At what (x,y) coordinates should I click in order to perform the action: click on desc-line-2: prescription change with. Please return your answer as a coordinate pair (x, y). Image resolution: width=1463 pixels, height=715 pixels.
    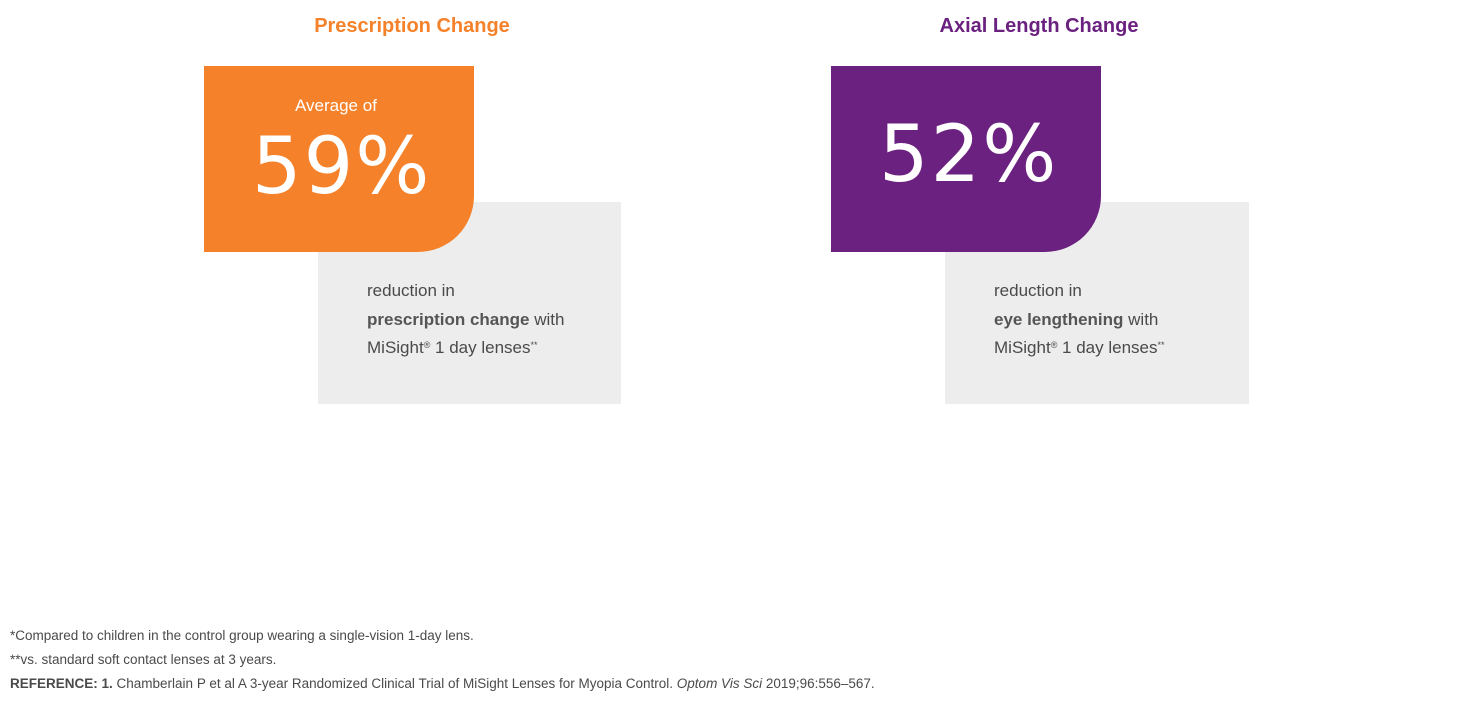
    Looking at the image, I should click on (465, 320).